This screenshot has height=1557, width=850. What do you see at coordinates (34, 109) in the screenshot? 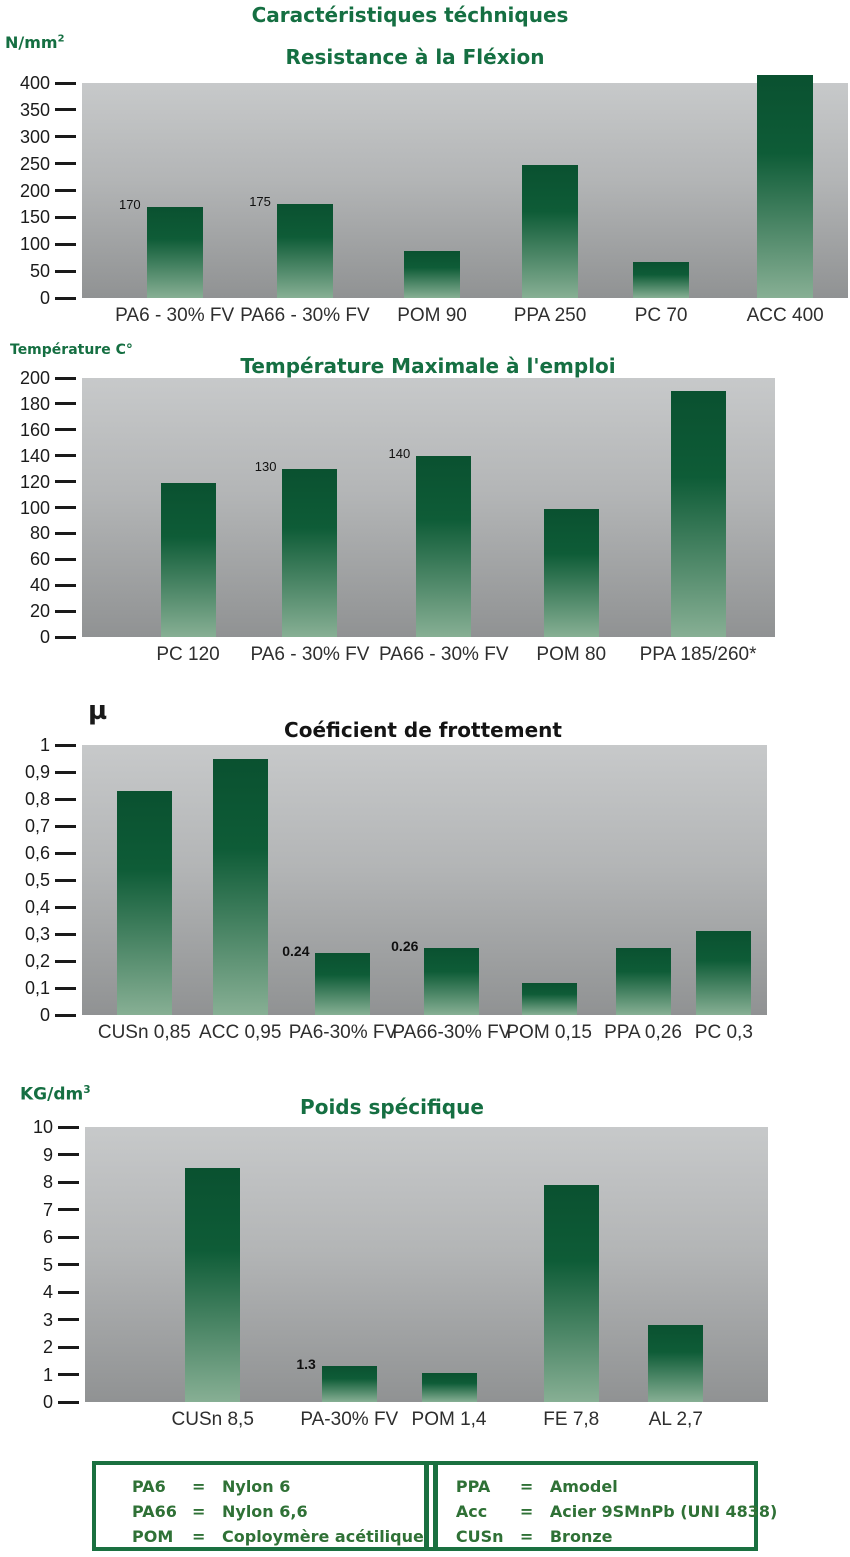
I see `y-tick-label: 350` at bounding box center [34, 109].